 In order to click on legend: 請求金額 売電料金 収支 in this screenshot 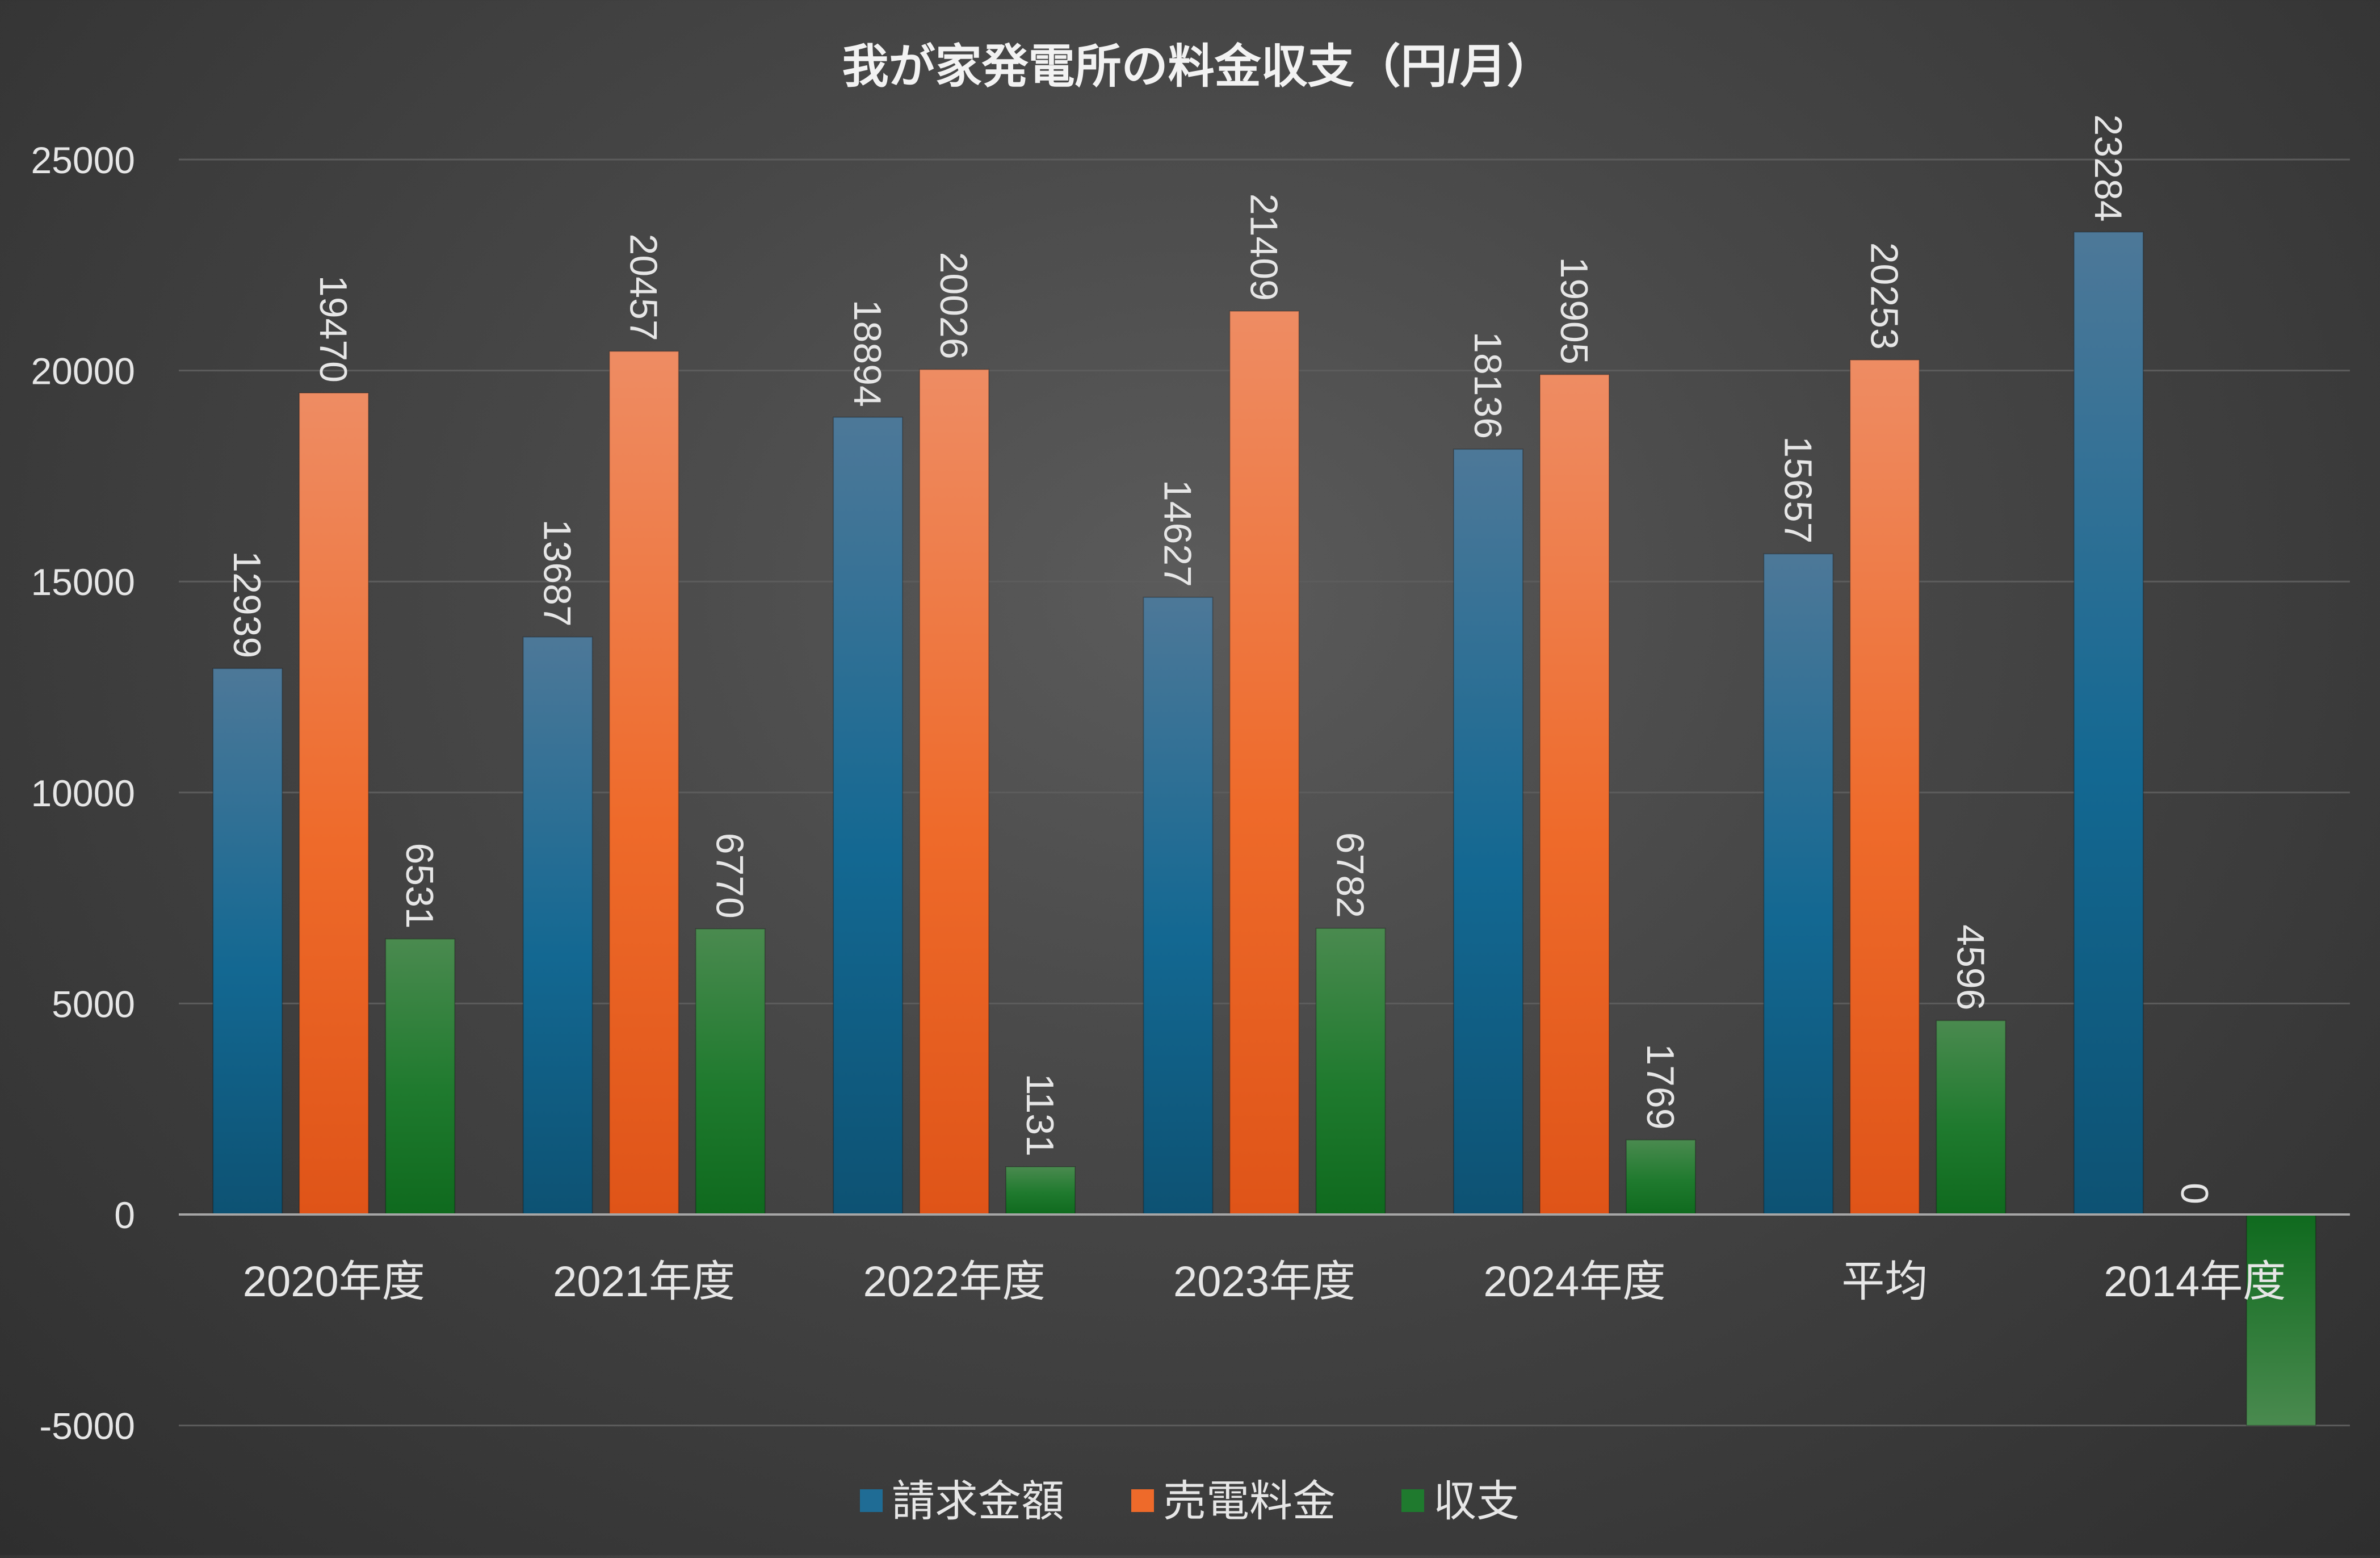, I will do `click(1189, 1501)`.